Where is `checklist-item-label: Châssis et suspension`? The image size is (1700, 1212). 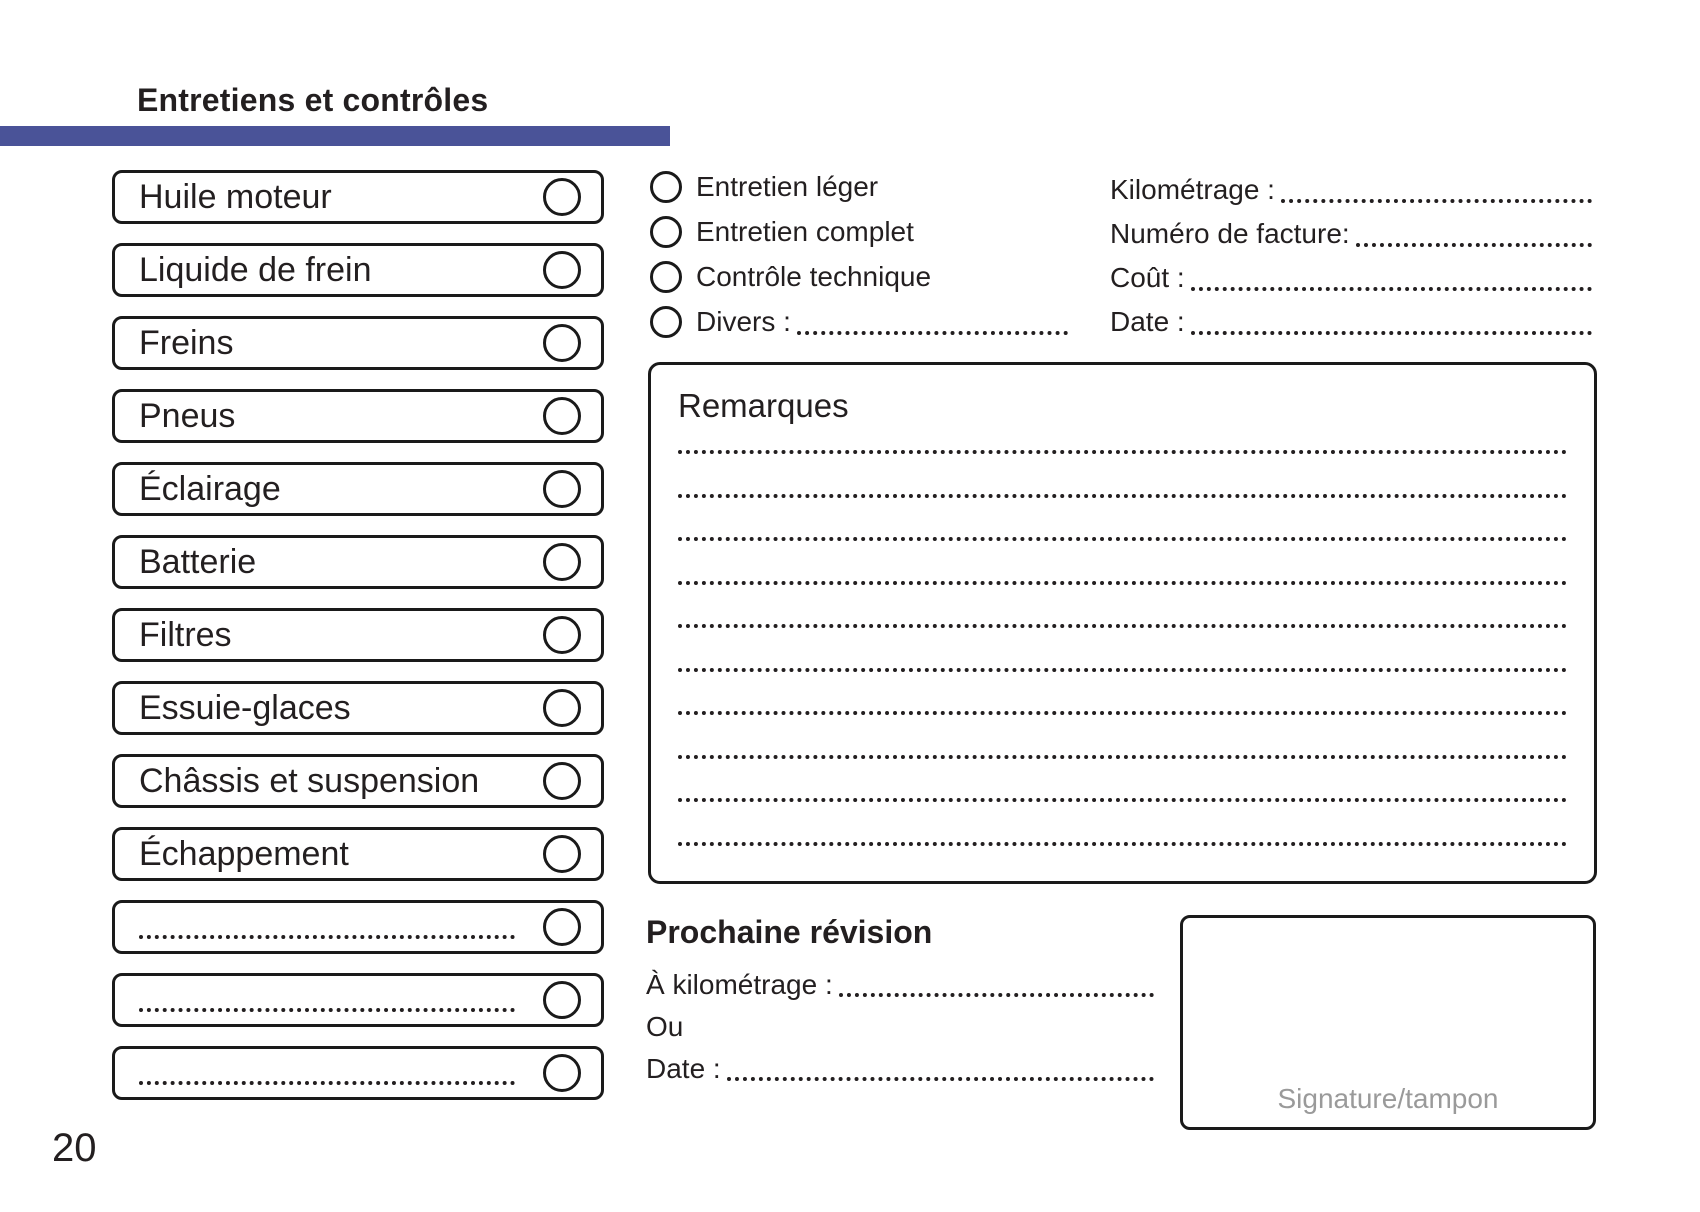 checklist-item-label: Châssis et suspension is located at coordinates (309, 780).